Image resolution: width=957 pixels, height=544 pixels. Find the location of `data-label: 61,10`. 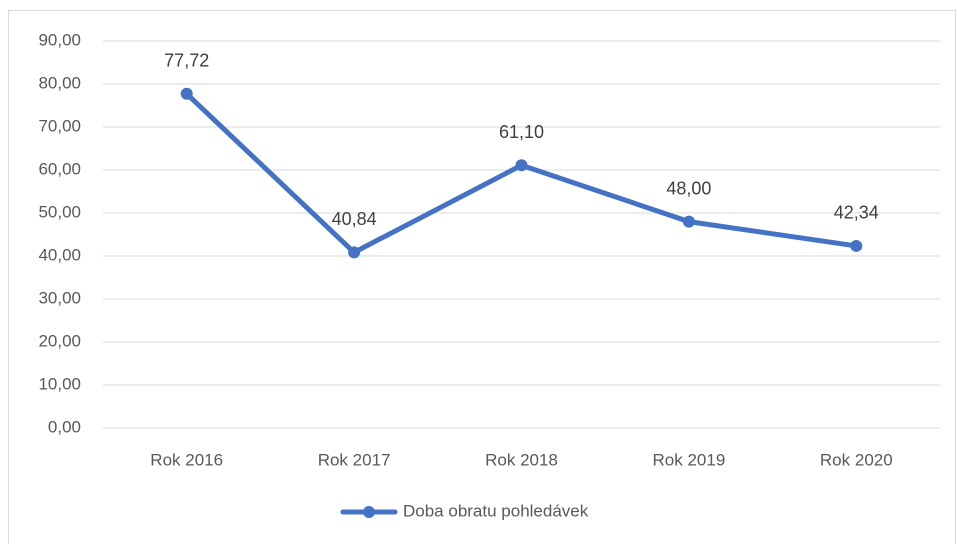

data-label: 61,10 is located at coordinates (521, 132).